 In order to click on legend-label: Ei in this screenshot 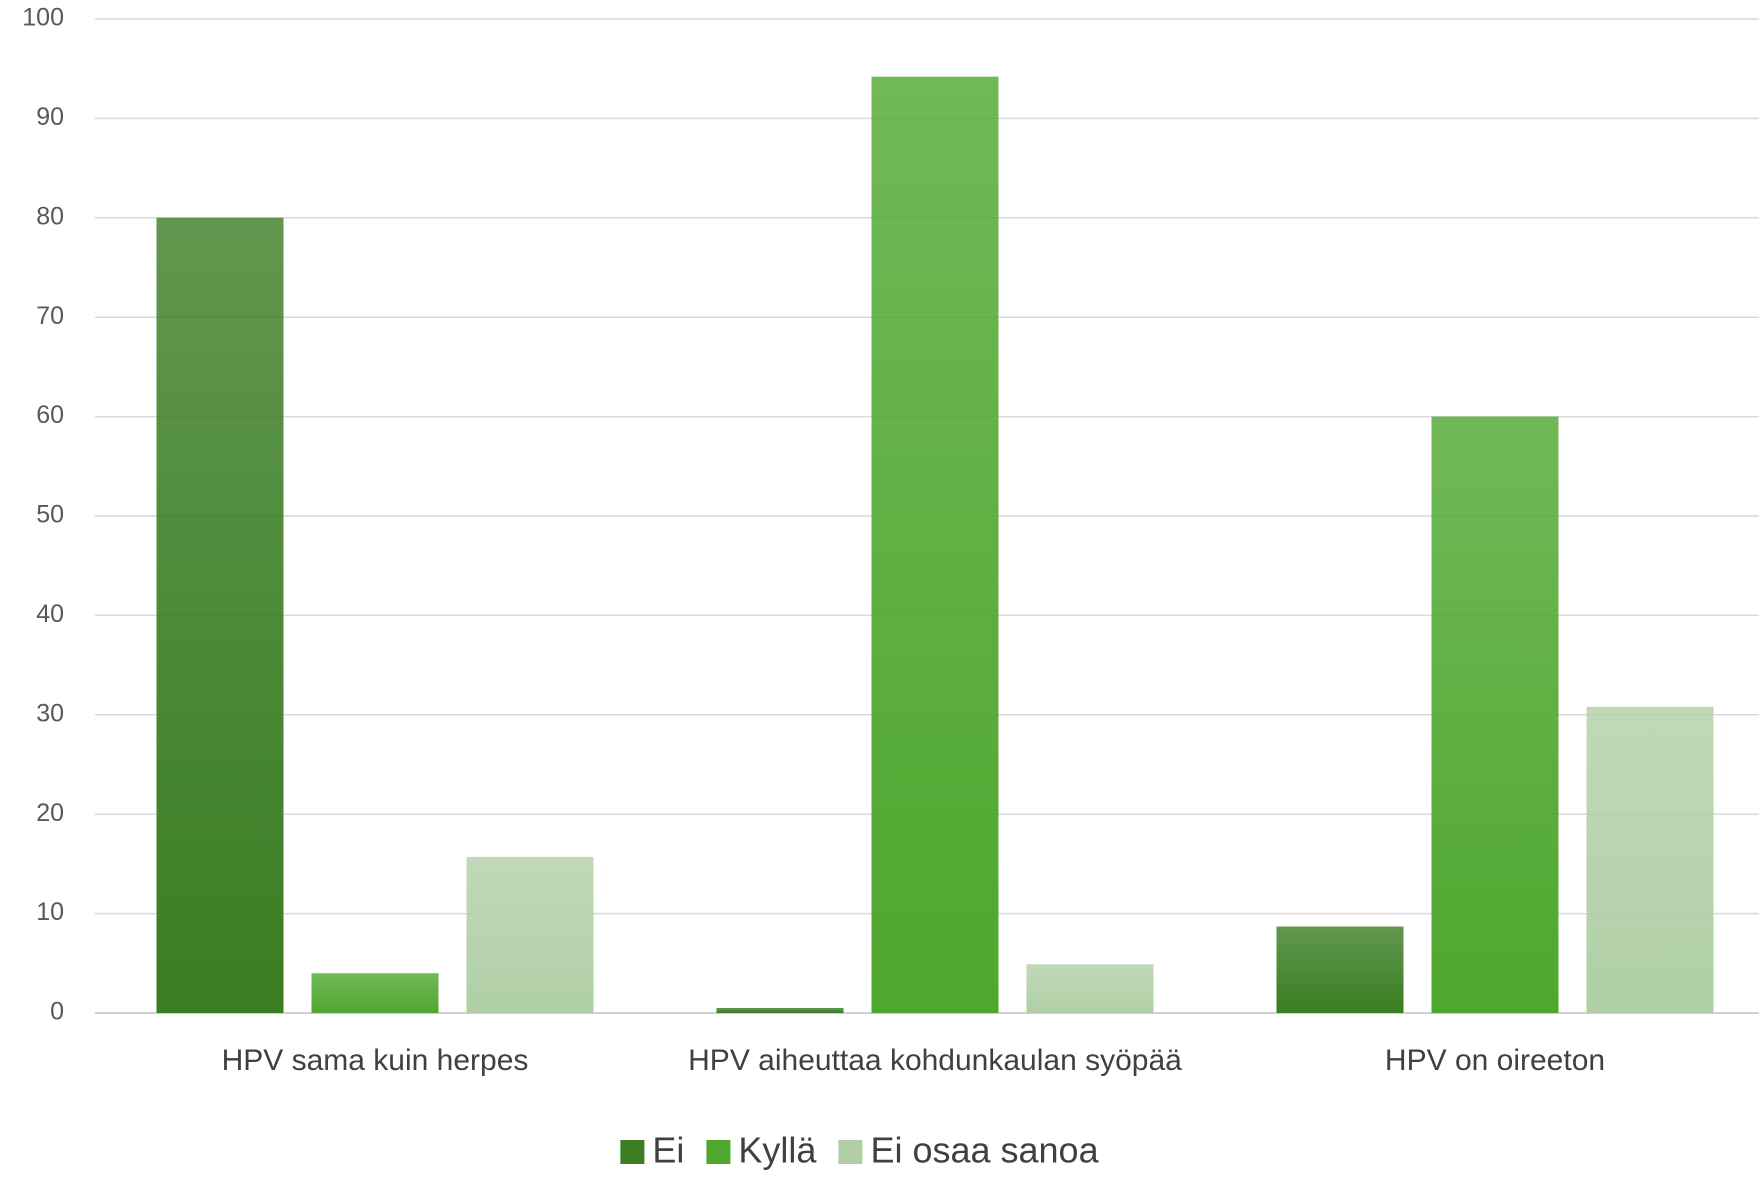, I will do `click(668, 1150)`.